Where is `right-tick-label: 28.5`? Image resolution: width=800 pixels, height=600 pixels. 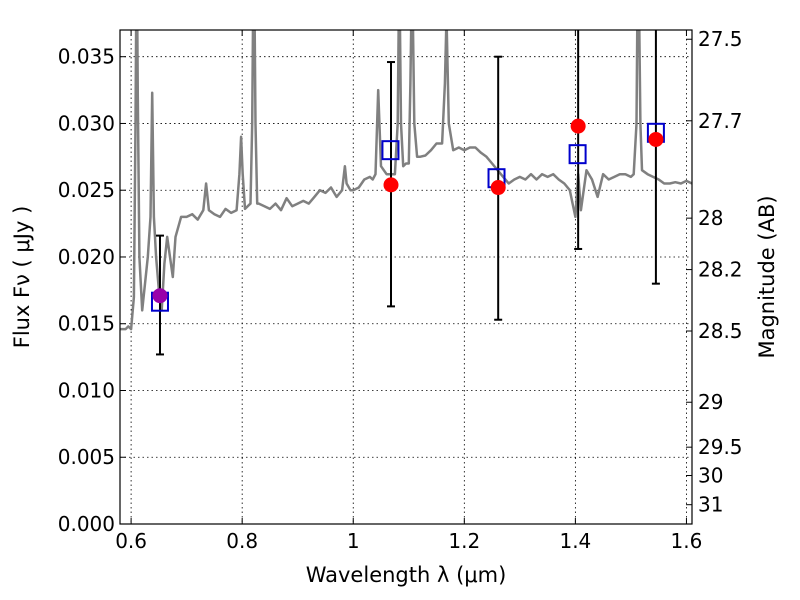
right-tick-label: 28.5 is located at coordinates (720, 331).